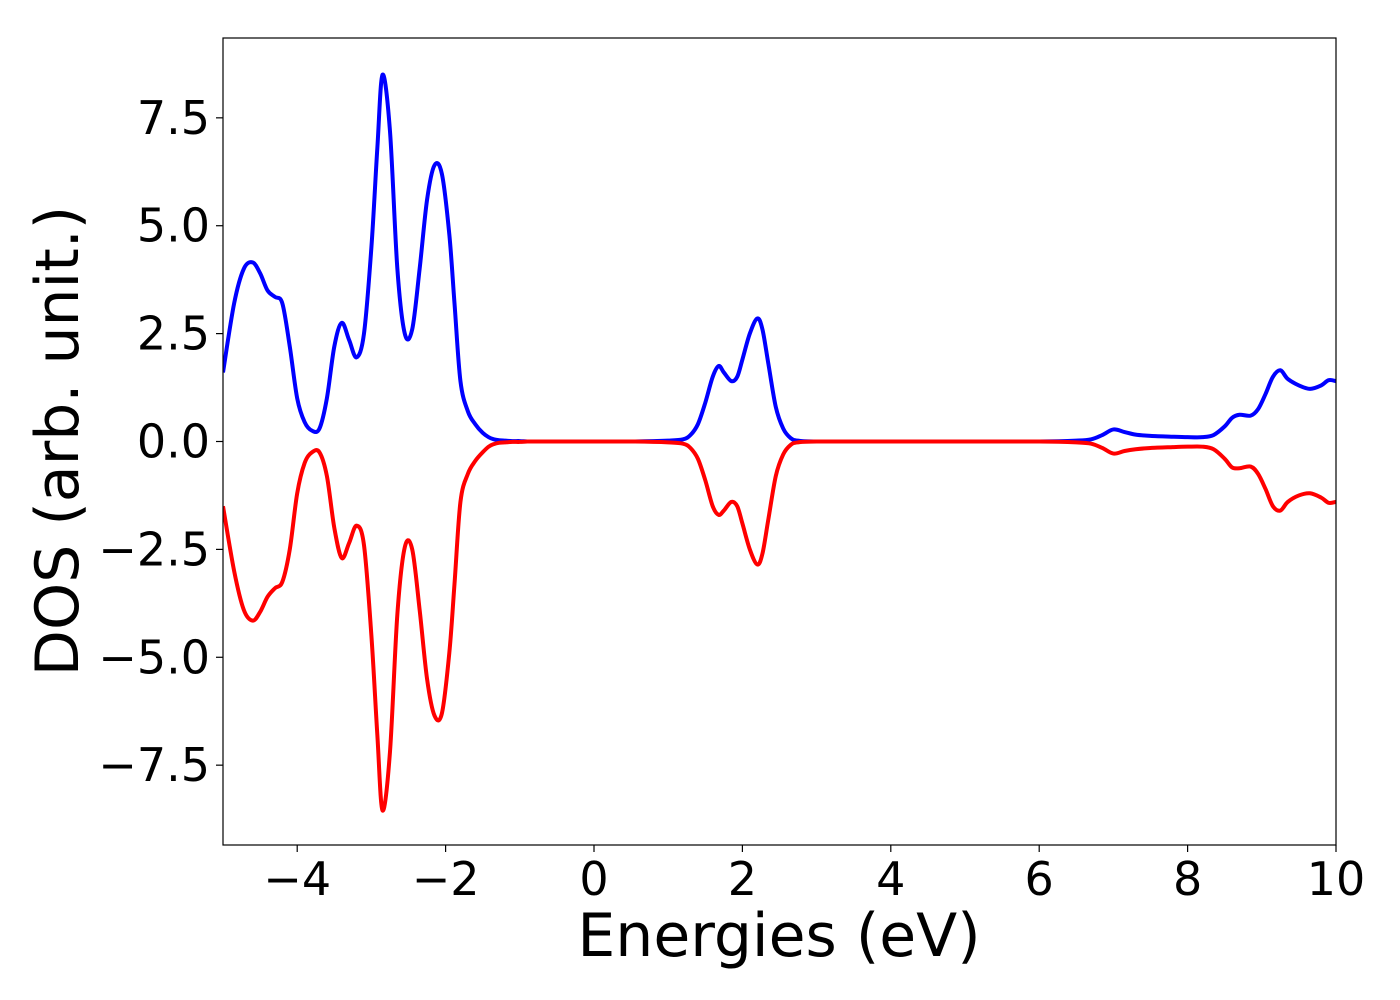 This screenshot has width=1400, height=1000. Describe the element at coordinates (173, 118) in the screenshot. I see `y-tick-label: 7.5` at that location.